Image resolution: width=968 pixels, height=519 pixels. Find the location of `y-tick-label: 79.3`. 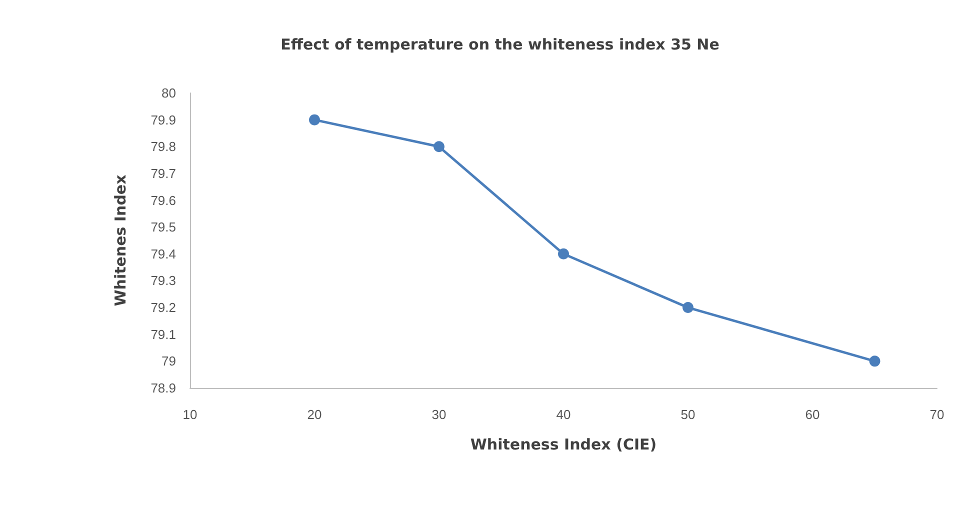

y-tick-label: 79.3 is located at coordinates (163, 280).